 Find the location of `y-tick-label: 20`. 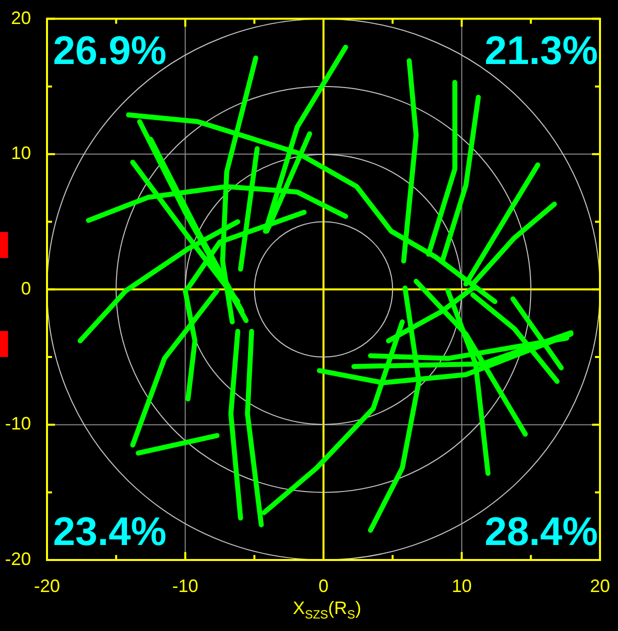

y-tick-label: 20 is located at coordinates (20, 18).